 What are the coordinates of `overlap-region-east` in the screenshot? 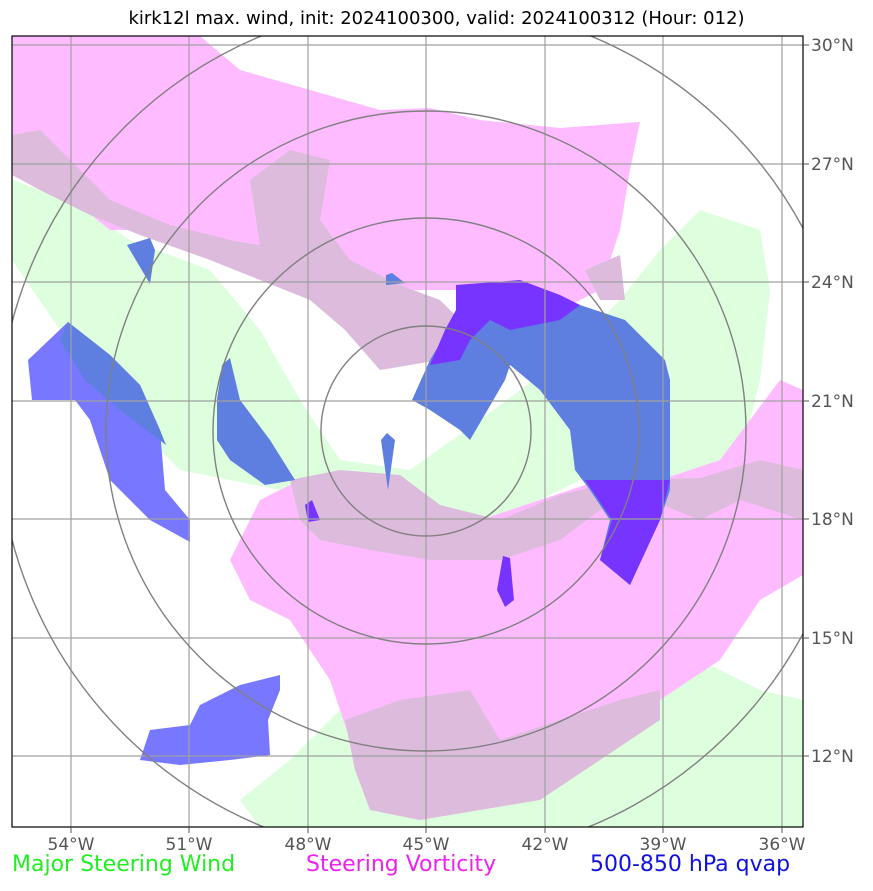 It's located at (605, 277).